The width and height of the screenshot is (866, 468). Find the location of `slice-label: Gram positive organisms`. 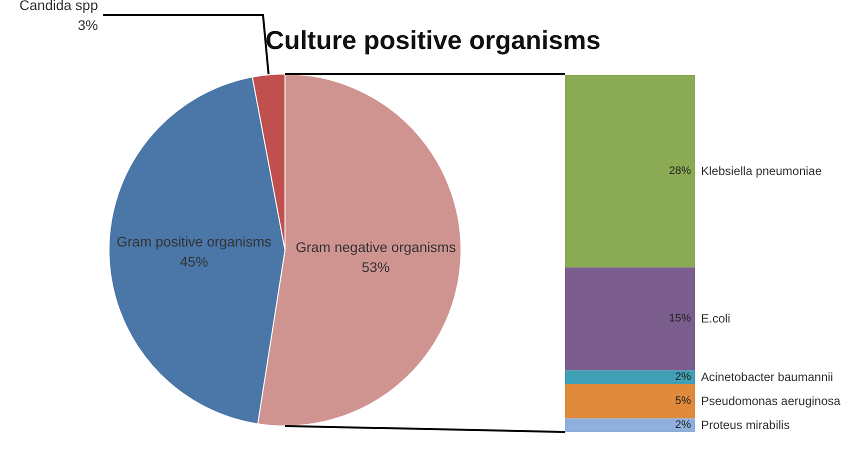

slice-label: Gram positive organisms is located at coordinates (194, 241).